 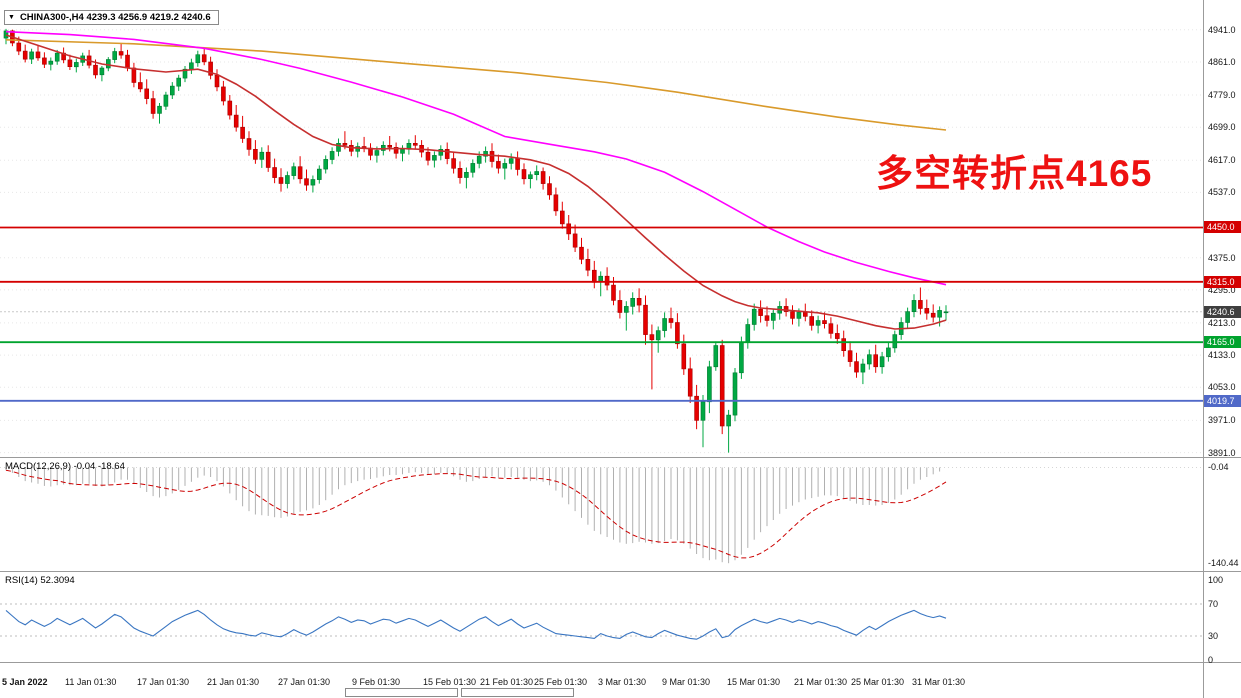 What do you see at coordinates (686, 682) in the screenshot?
I see `time-axis-label: 9 Mar 01:30` at bounding box center [686, 682].